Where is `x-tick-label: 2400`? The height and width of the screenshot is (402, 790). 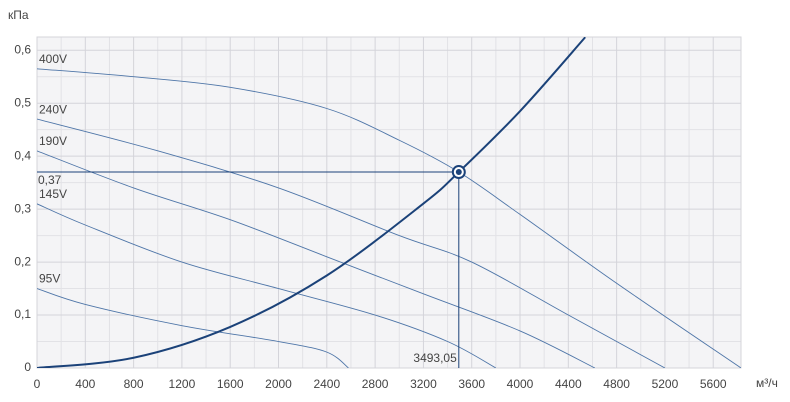 x-tick-label: 2400 is located at coordinates (326, 384).